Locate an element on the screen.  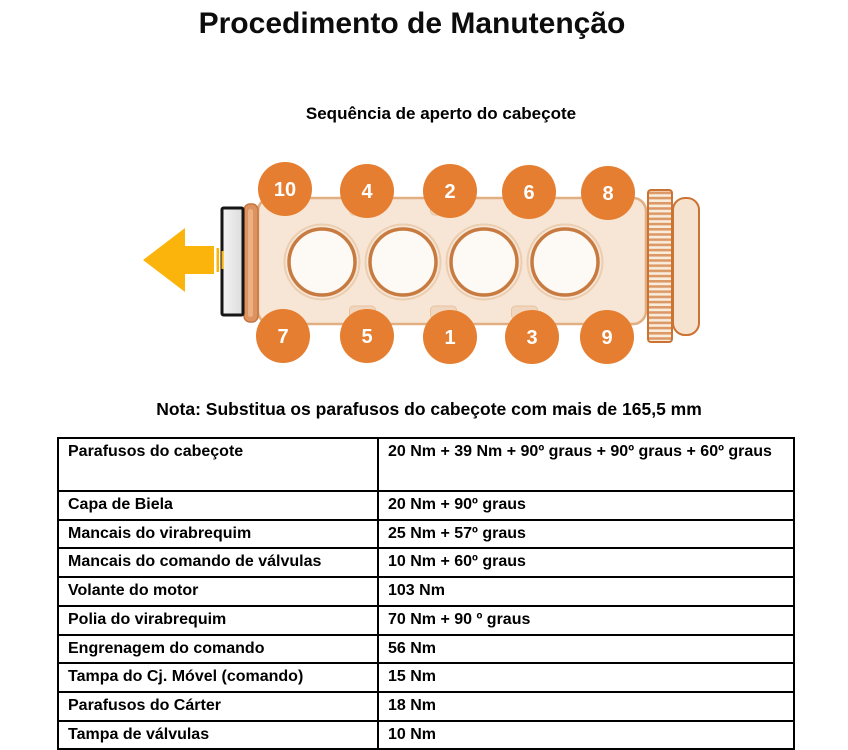
table-row: Tampa de válvulas 10 Nm is located at coordinates (426, 734).